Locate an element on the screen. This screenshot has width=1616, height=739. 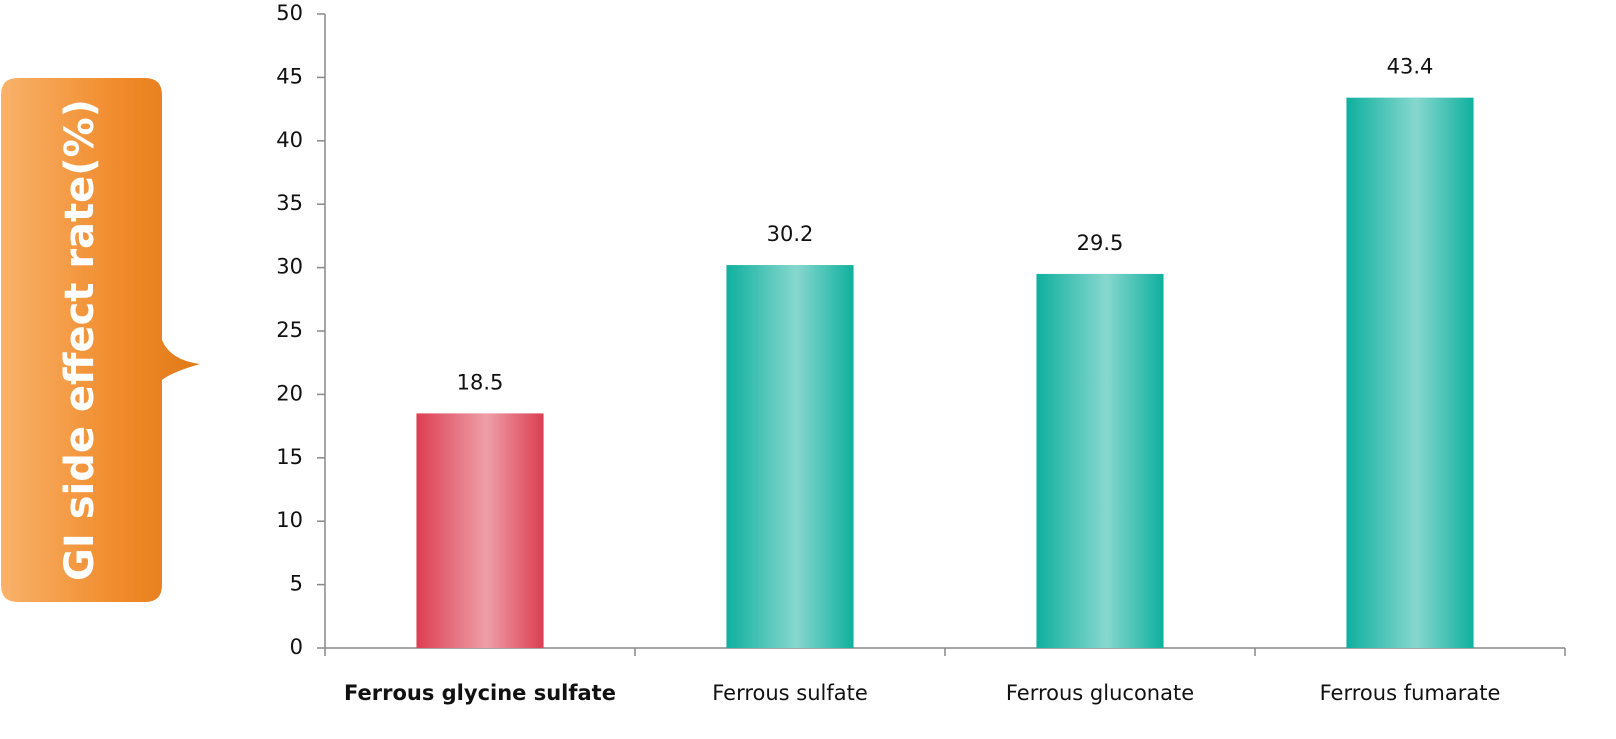
y-tick-label: 40 is located at coordinates (289, 140).